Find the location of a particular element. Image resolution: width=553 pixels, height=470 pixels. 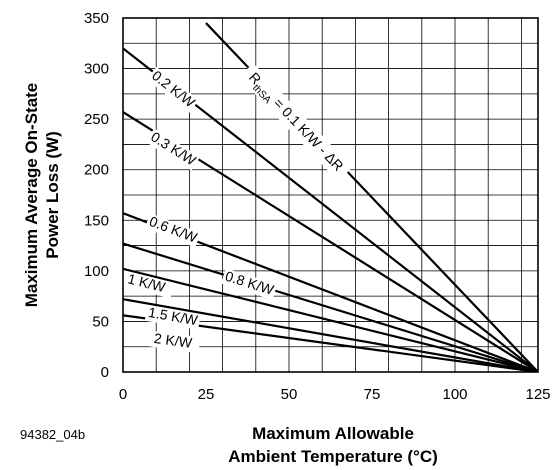

x-tick-label: 125 is located at coordinates (537, 394).